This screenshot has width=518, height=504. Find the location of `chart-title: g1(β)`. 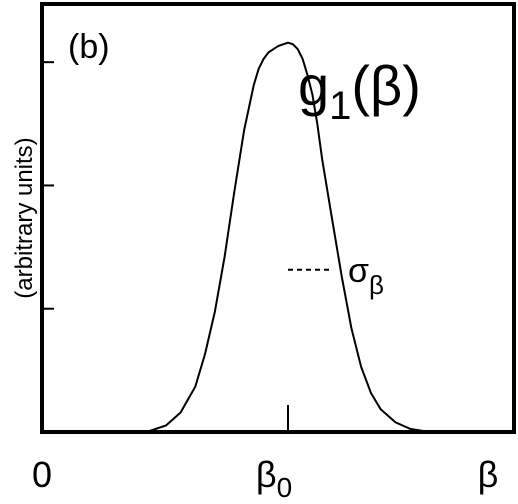

chart-title: g1(β) is located at coordinates (359, 91).